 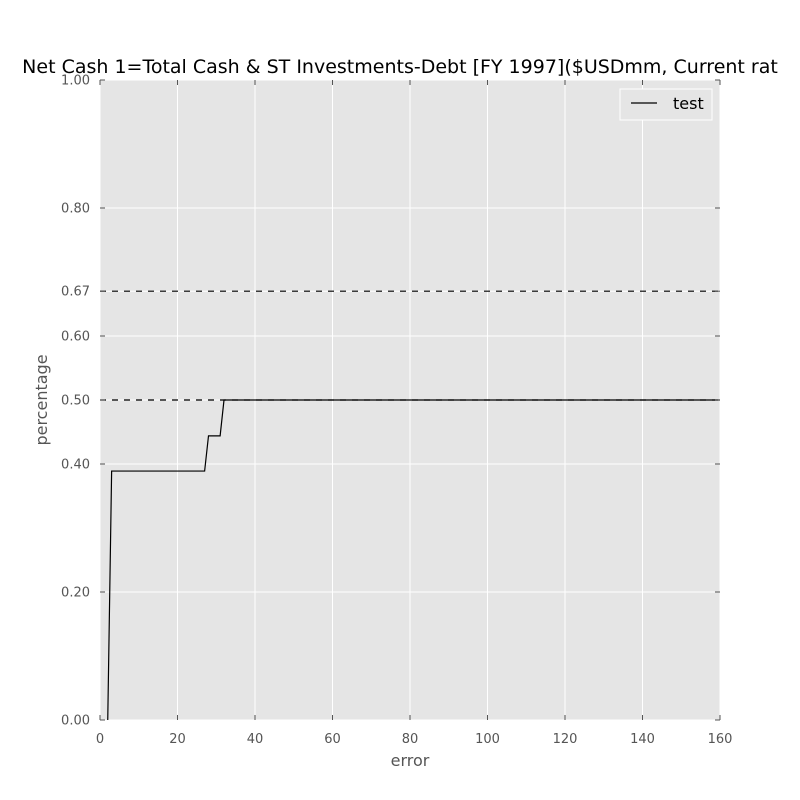 I want to click on y-tick-label: 0.50, so click(x=75, y=401).